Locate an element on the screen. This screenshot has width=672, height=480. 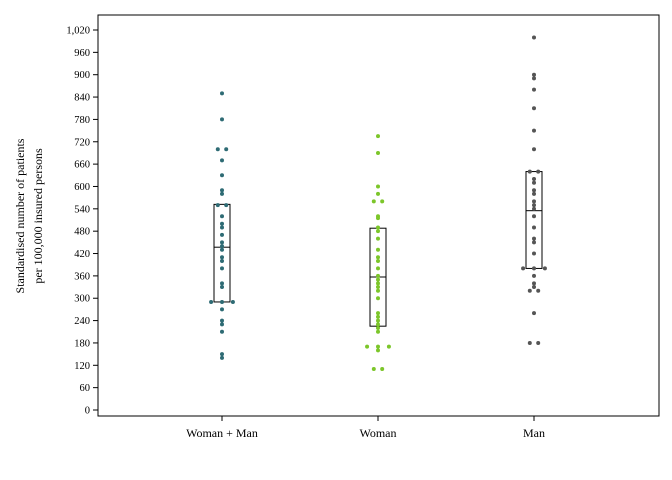
y-axis-title-line-2: per 100,000 insured persons is located at coordinates (38, 216).